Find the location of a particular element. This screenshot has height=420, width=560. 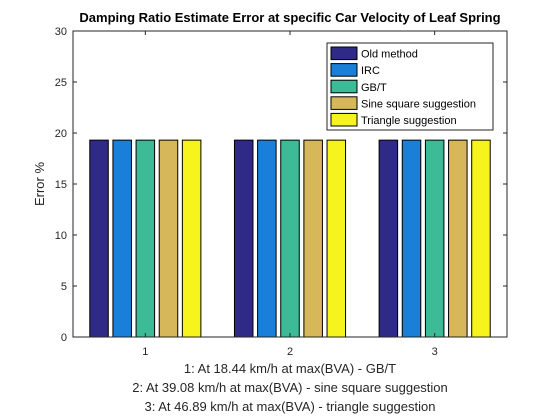

x-tick-label: 2 is located at coordinates (290, 352).